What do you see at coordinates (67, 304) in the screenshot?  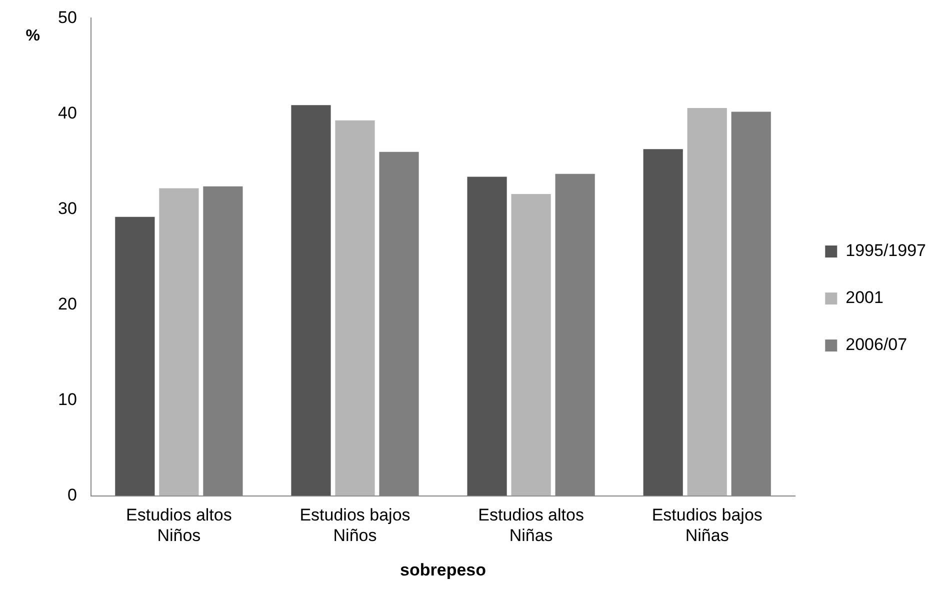 I see `y-tick-label: 20` at bounding box center [67, 304].